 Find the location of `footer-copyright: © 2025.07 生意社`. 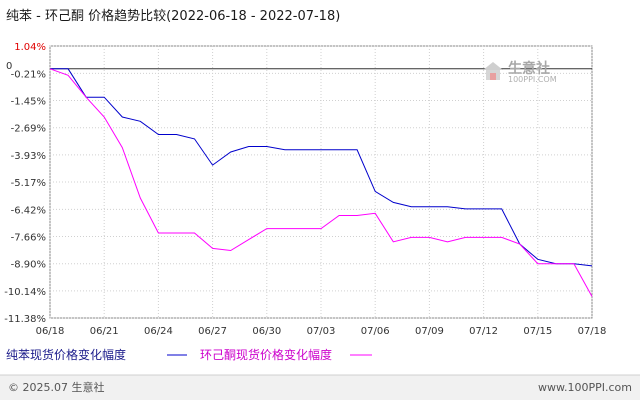

footer-copyright: © 2025.07 生意社 is located at coordinates (56, 387).